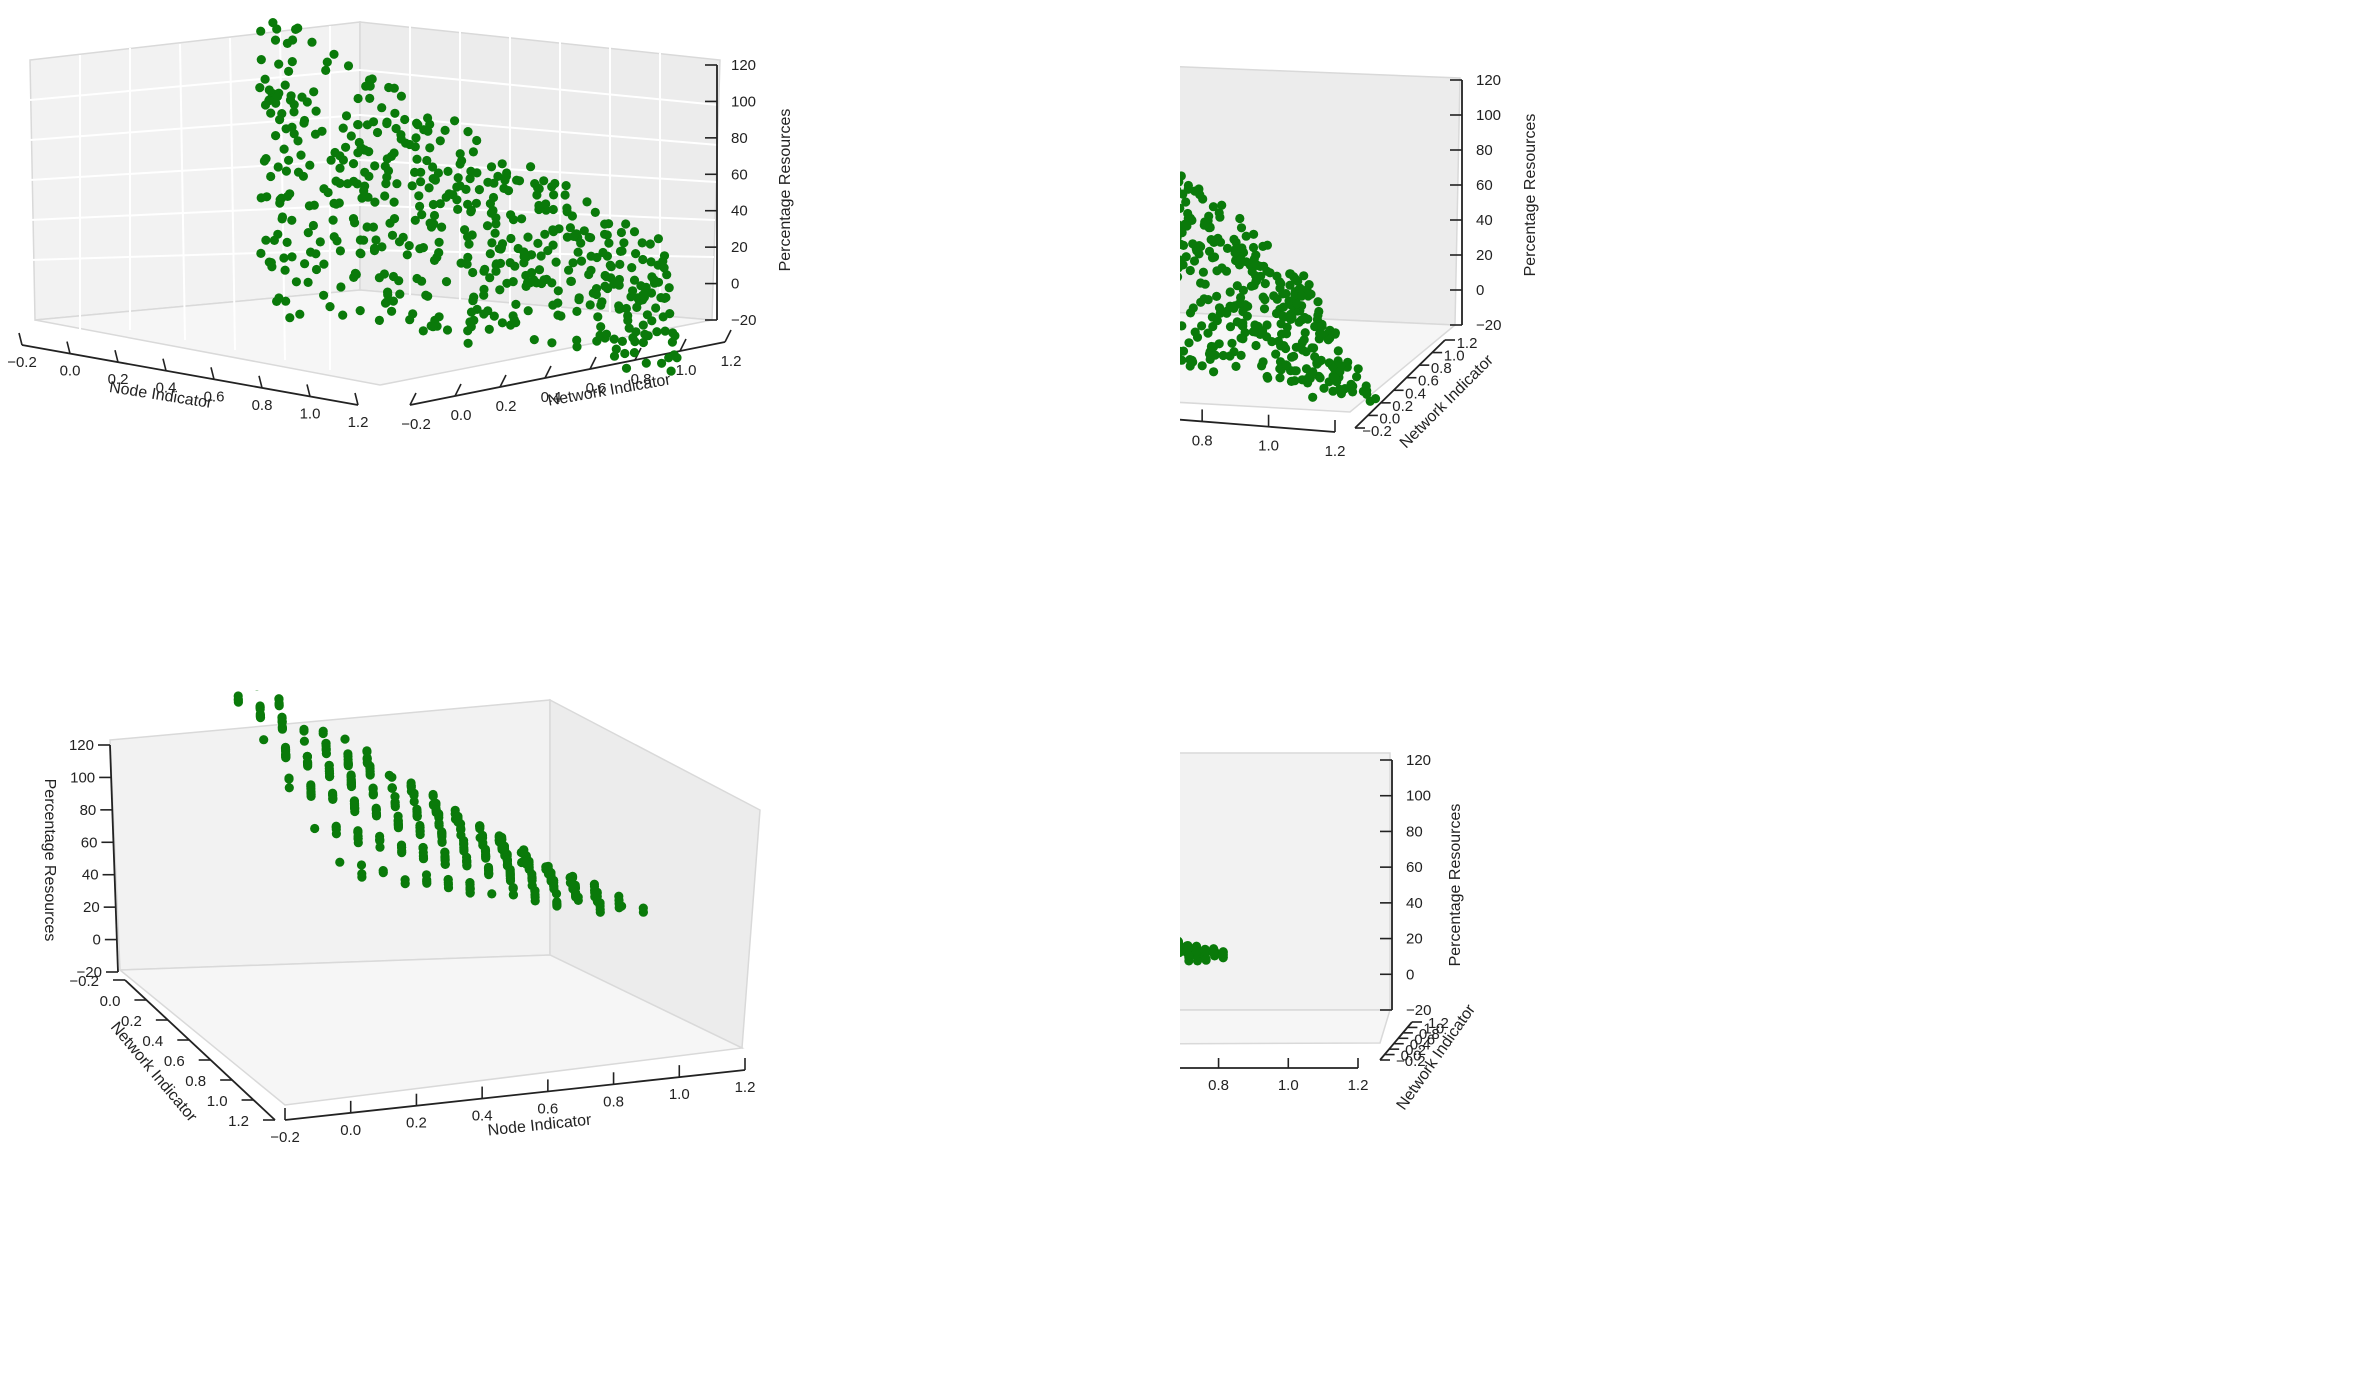  Describe the element at coordinates (539, 87) in the screenshot. I see `grid-line` at that location.